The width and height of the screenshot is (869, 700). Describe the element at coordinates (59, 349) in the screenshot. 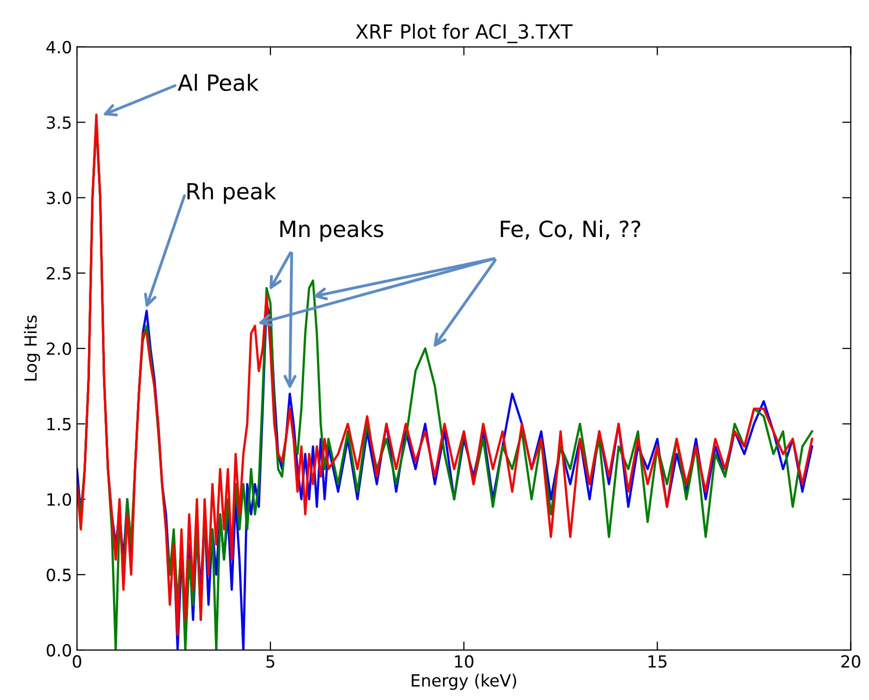

I see `y-tick-label: 2.0` at that location.